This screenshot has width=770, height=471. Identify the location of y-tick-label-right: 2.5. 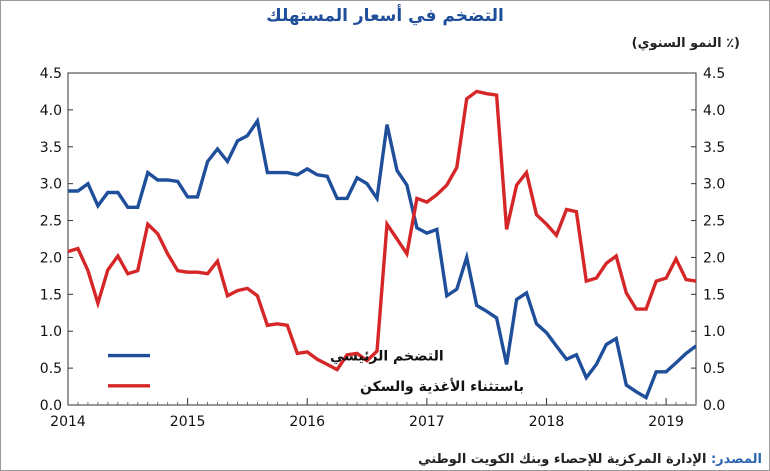
(714, 222).